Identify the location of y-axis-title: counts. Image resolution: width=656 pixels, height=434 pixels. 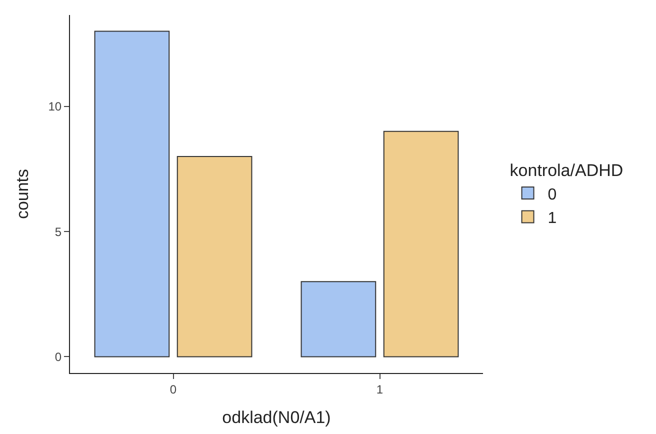
(22, 194).